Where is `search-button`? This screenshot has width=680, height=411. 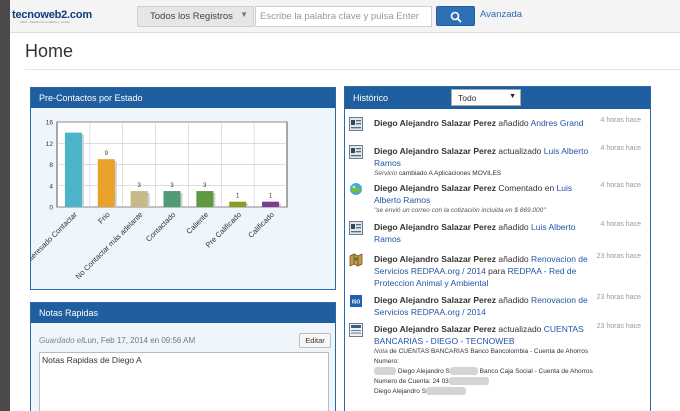
search-button is located at coordinates (455, 16).